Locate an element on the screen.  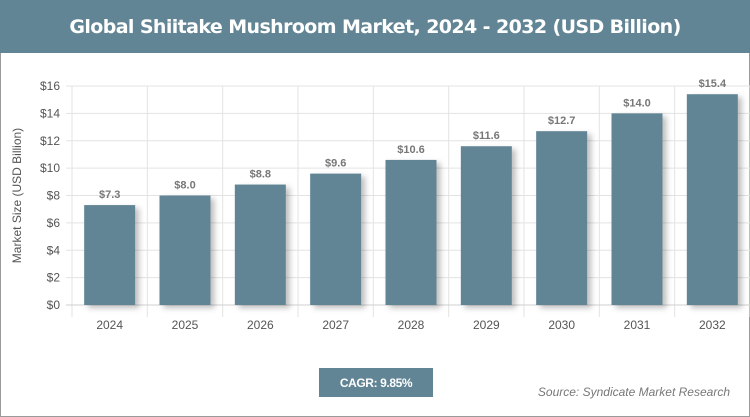
source-note: Source: Syndicate Market Research is located at coordinates (633, 392).